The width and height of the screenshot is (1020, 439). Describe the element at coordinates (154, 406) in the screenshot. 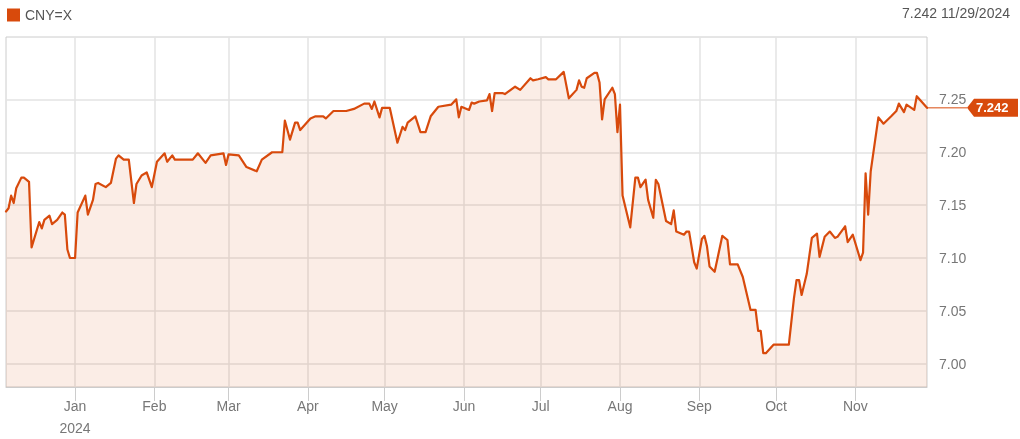

I see `x-tick-label: Feb` at that location.